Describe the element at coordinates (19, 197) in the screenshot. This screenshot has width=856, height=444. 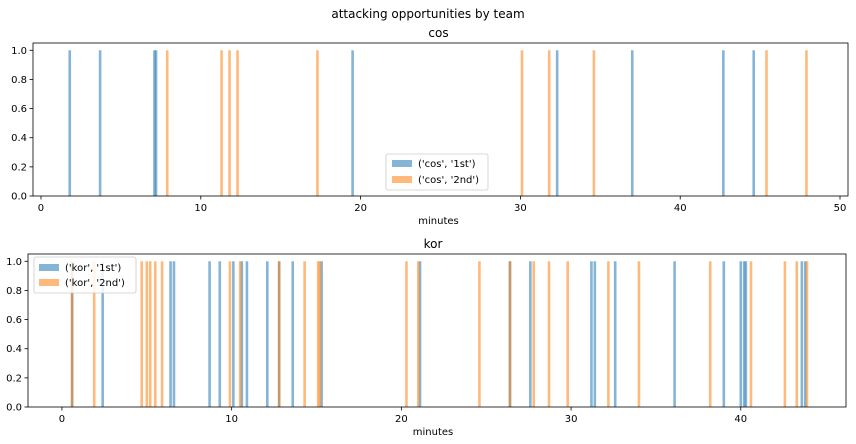
I see `y-tick-label: 0.0` at that location.